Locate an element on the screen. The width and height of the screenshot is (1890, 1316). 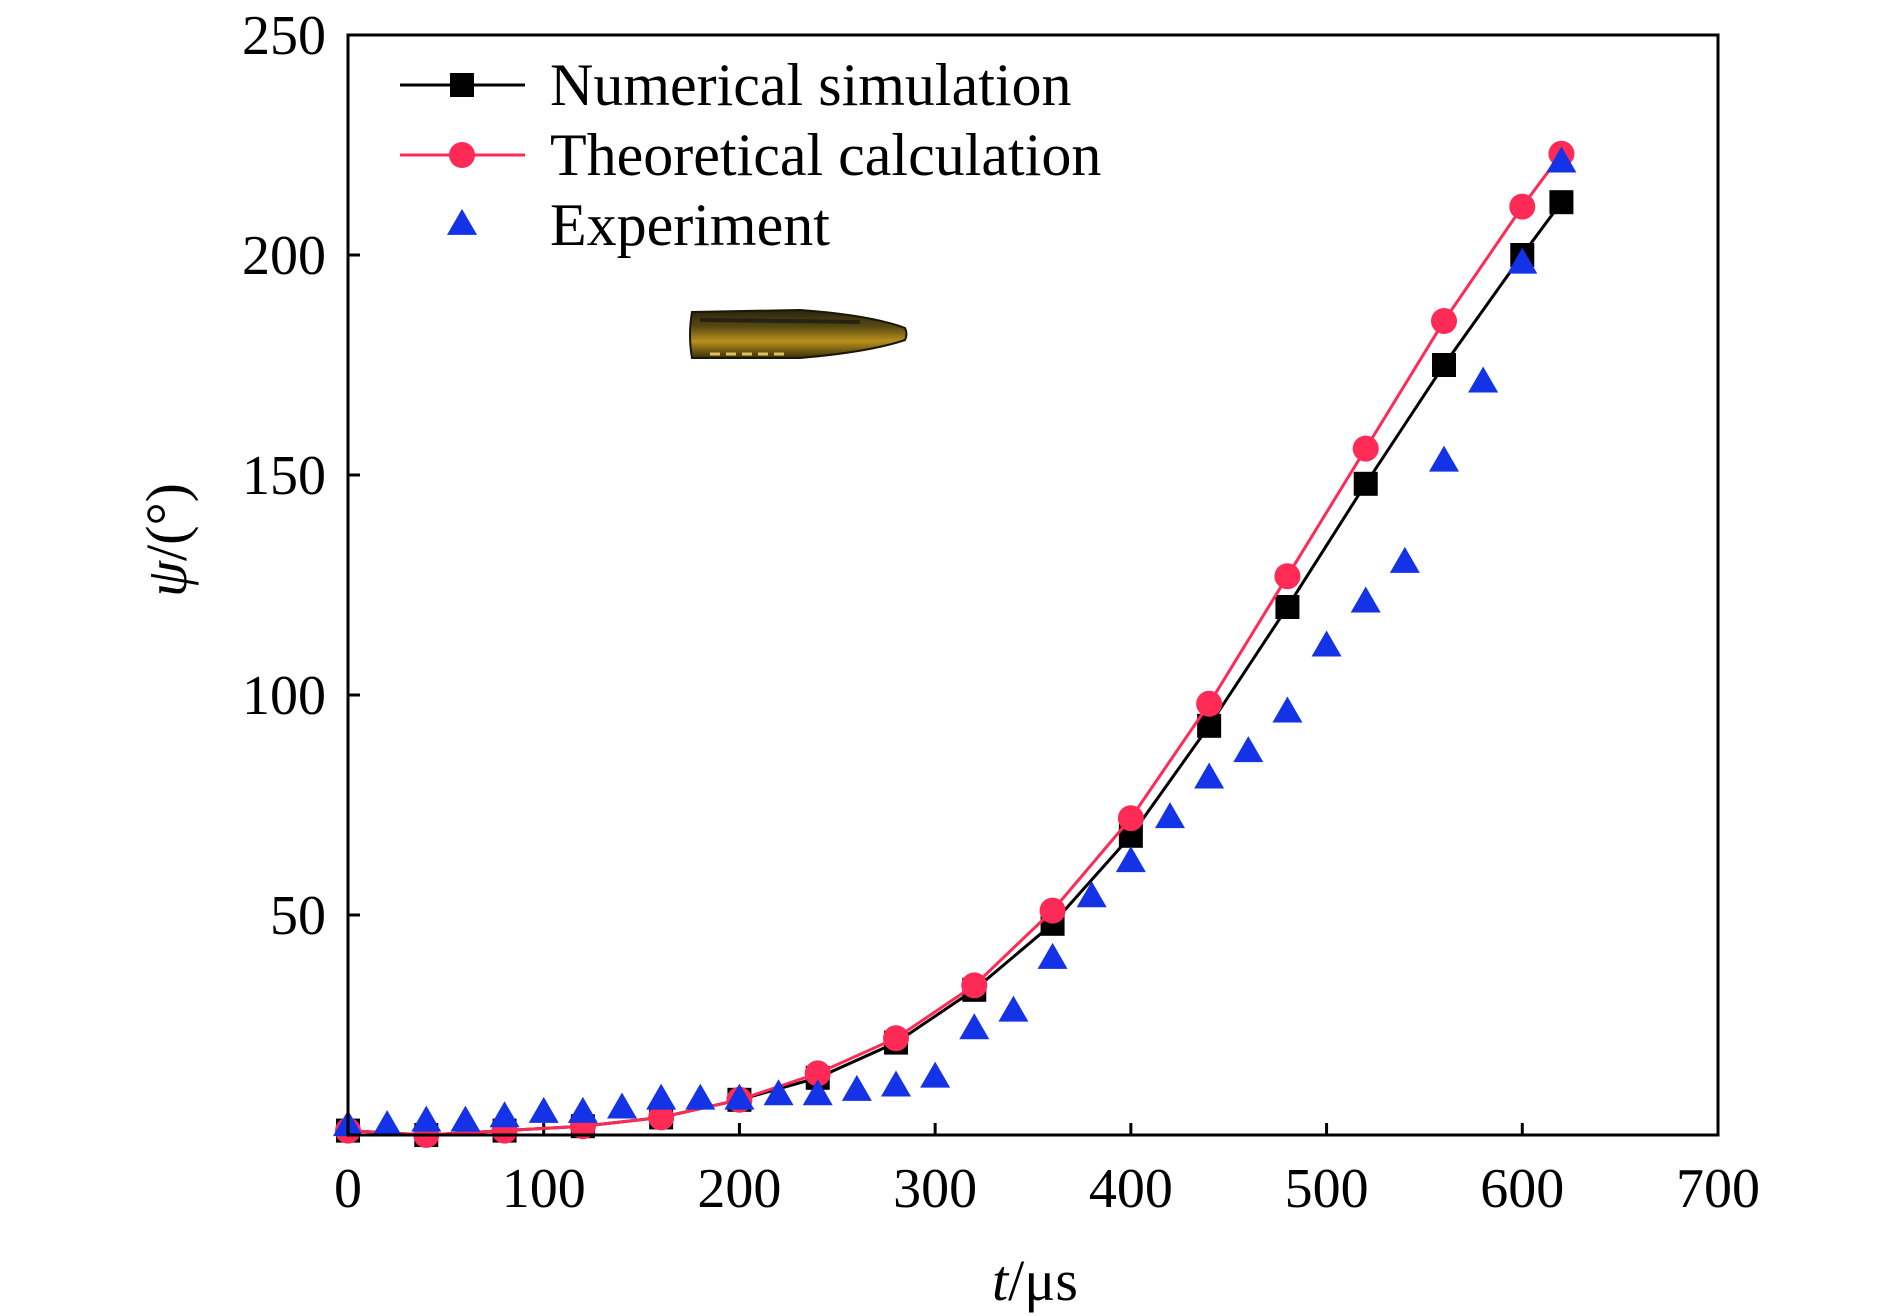
legend-label: Numerical simulation is located at coordinates (811, 85).